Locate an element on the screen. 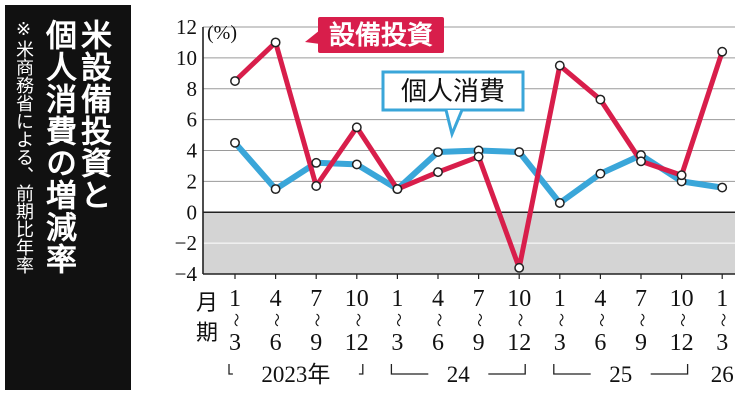 The height and width of the screenshot is (400, 750). y-tick-label: 8 is located at coordinates (192, 89).